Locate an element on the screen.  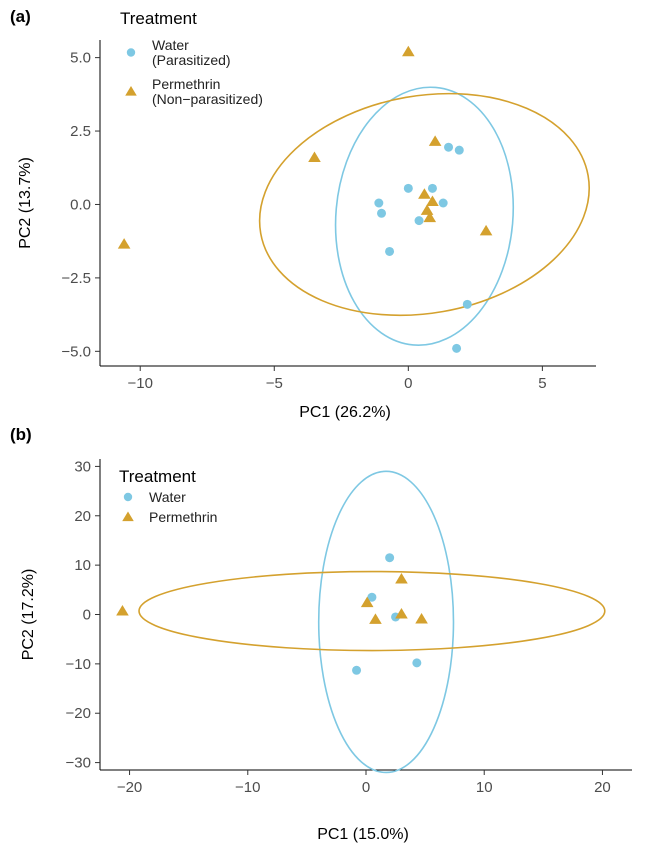
y-tick-label: −10 is located at coordinates (78, 664).